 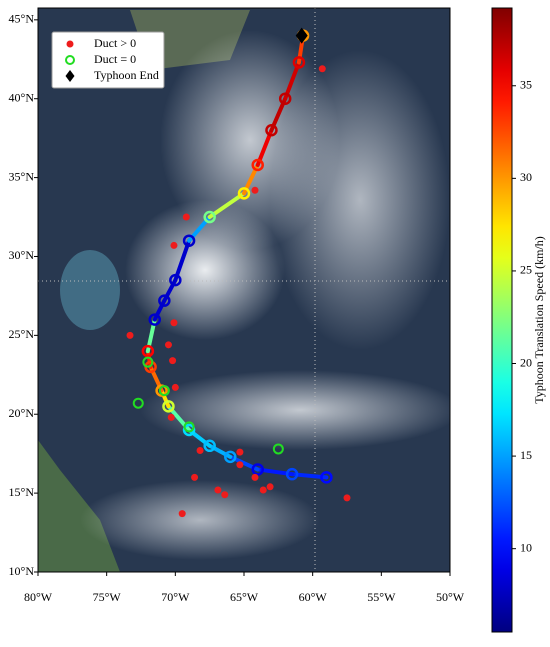 What do you see at coordinates (107, 597) in the screenshot?
I see `x-tick-label: 75°W` at bounding box center [107, 597].